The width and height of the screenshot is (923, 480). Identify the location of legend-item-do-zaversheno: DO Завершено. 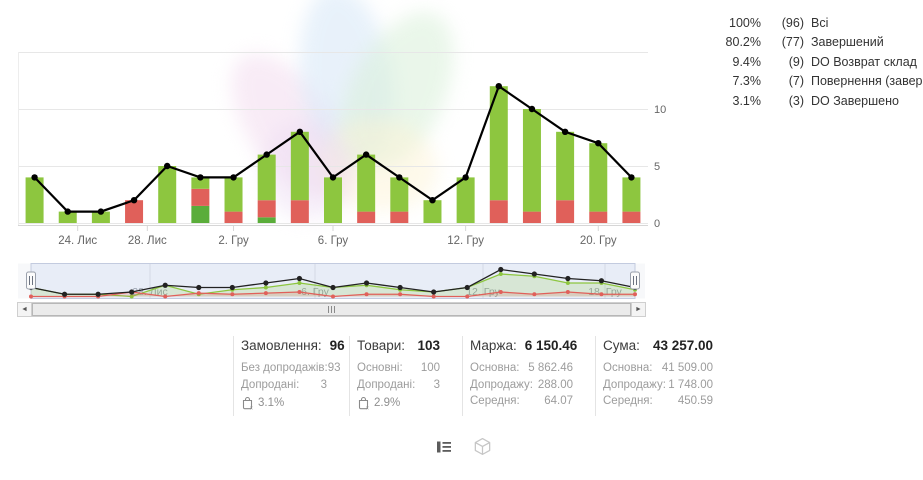
(855, 100).